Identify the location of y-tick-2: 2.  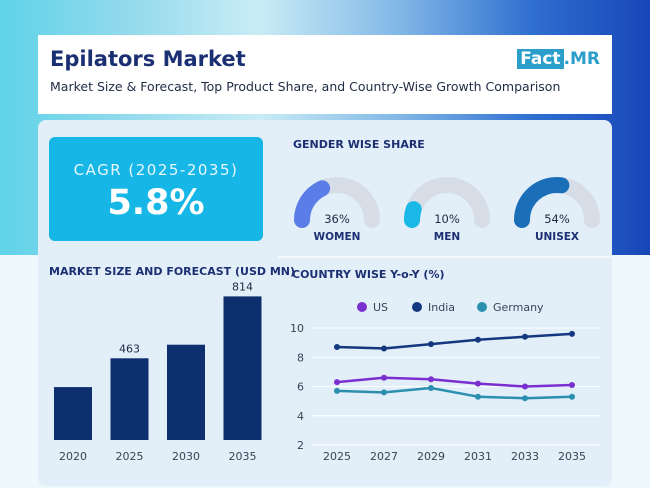
(300, 445).